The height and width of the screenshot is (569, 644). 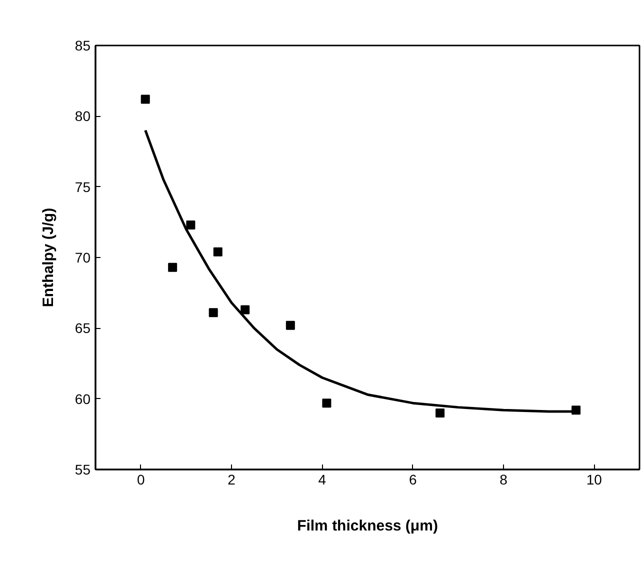 What do you see at coordinates (594, 480) in the screenshot?
I see `x-tick-label: 10` at bounding box center [594, 480].